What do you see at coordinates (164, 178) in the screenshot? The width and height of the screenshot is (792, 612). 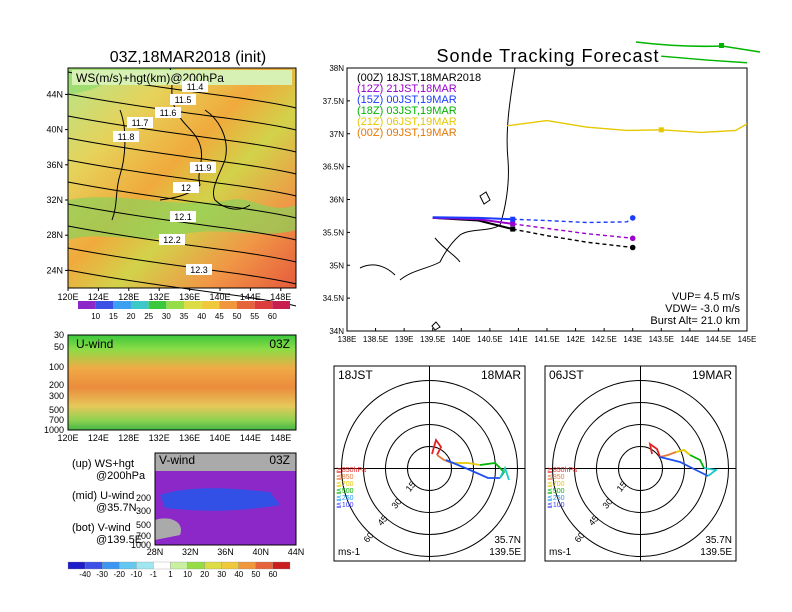 I see `ws-contour-labels: 11.4 11.5 11.6 11.7 11.8 11.9 12 12.1 12.2 12.3` at bounding box center [164, 178].